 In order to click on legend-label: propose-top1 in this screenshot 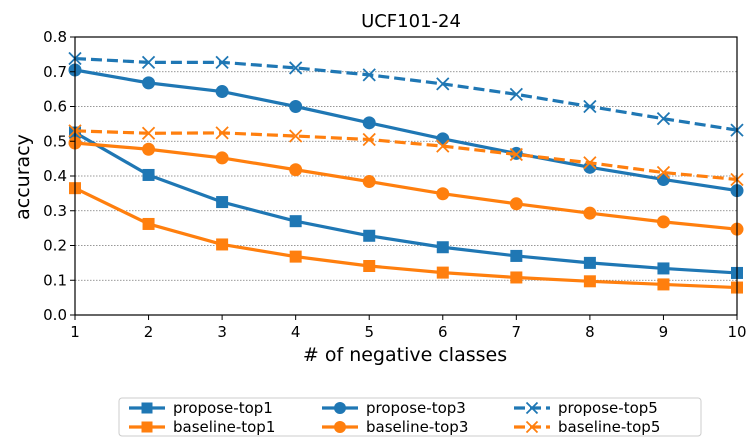, I will do `click(223, 408)`.